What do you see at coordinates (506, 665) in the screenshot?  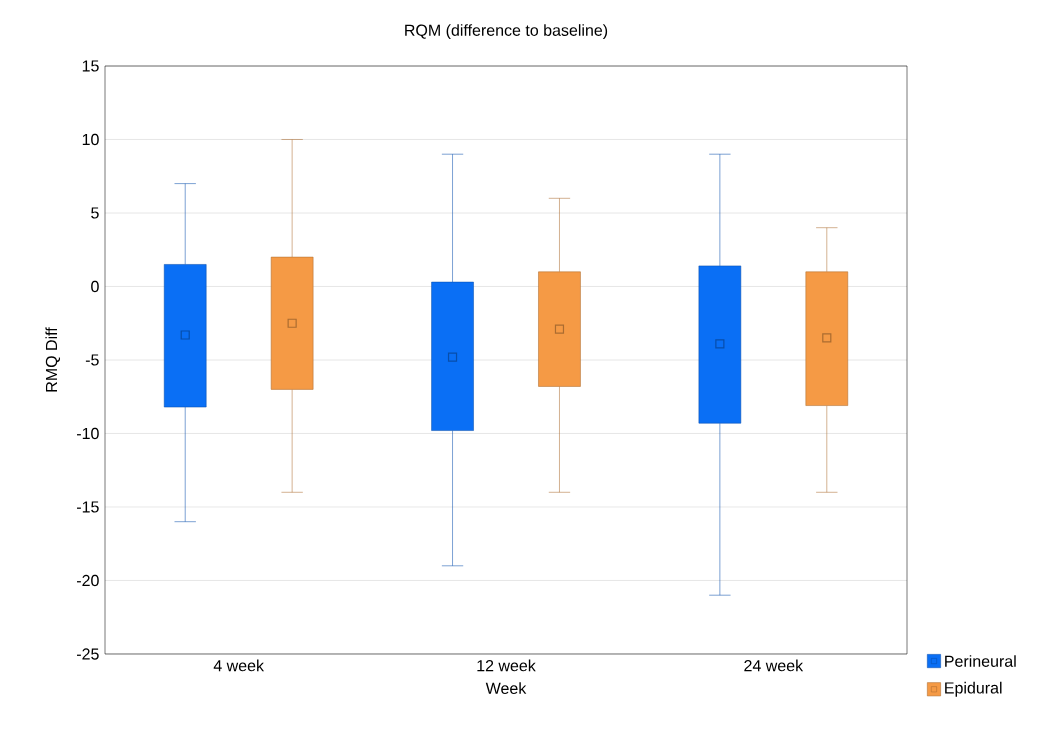 I see `x-tick-label: 12 week` at bounding box center [506, 665].